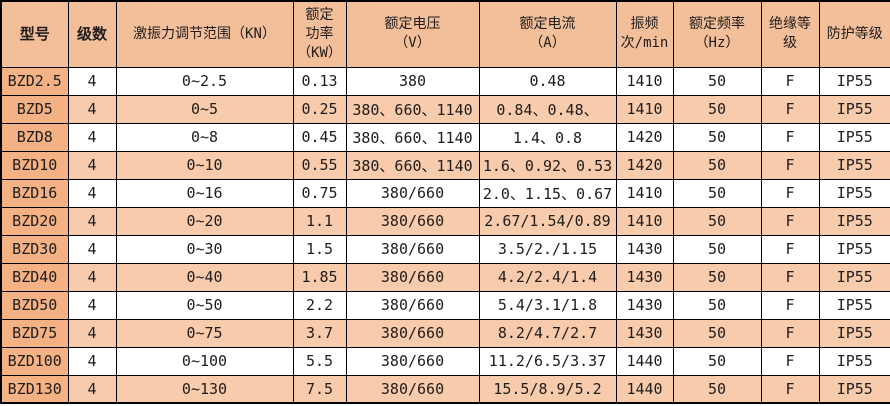 This screenshot has height=406, width=890. I want to click on cell-rated-power: 0.75, so click(319, 193).